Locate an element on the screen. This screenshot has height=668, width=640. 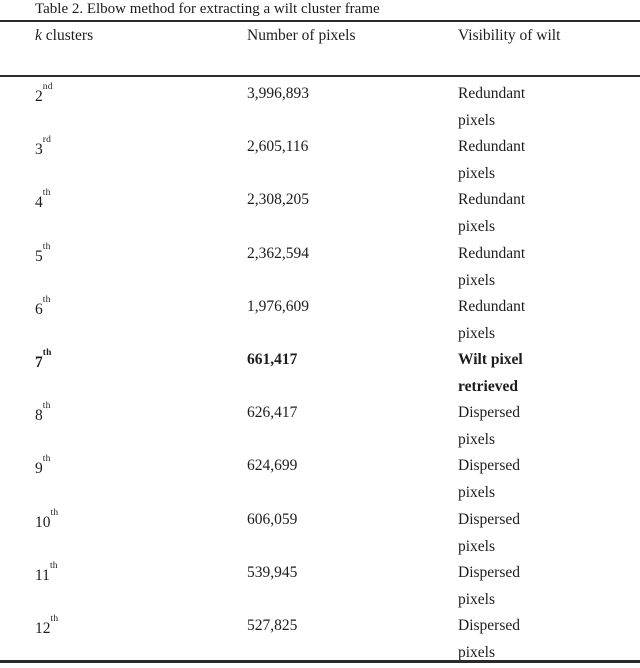
ordinal-base: 11 is located at coordinates (42, 575).